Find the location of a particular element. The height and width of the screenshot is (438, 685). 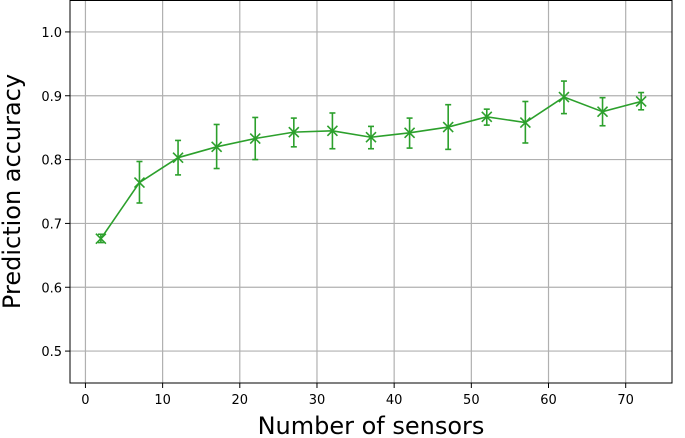

x-tick-label: 0 is located at coordinates (85, 400).